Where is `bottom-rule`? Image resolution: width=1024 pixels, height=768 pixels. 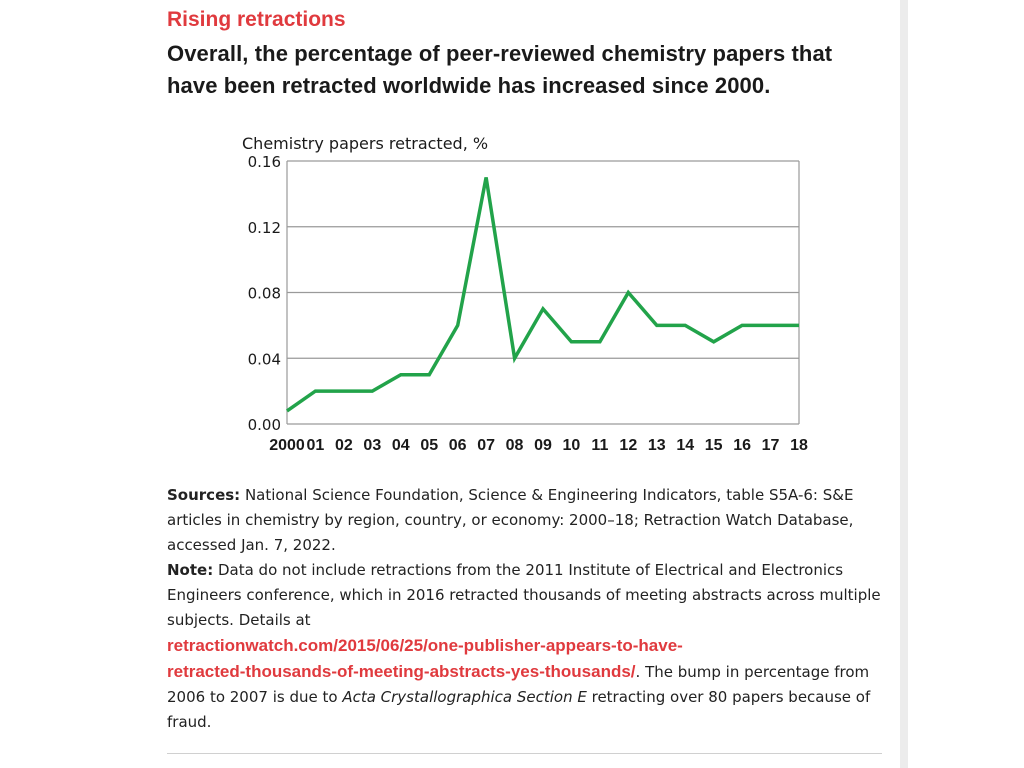
bottom-rule is located at coordinates (524, 753).